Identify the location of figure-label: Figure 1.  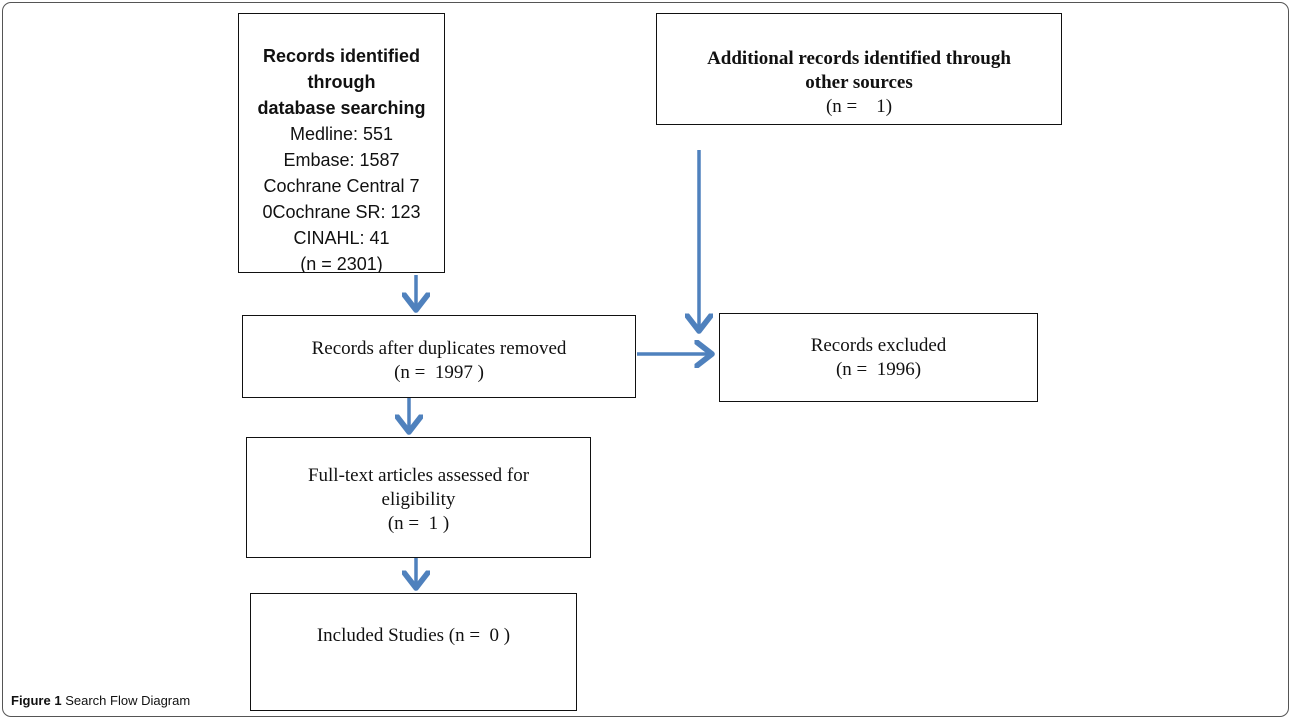
(36, 700).